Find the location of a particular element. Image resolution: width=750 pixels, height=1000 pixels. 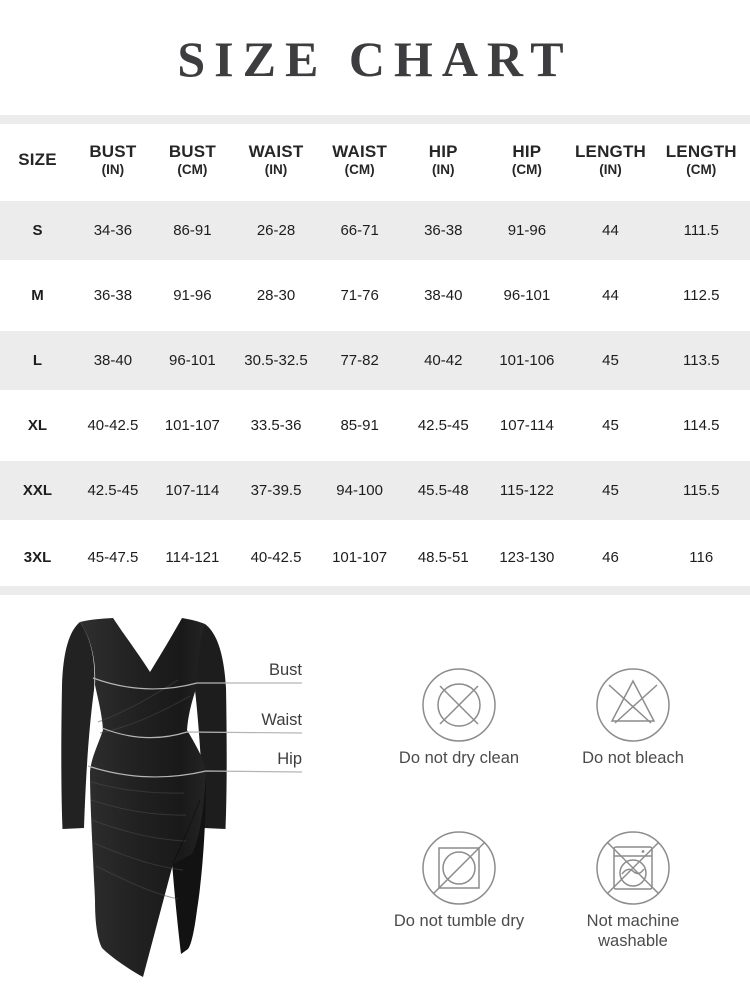

size-label: XXL is located at coordinates (37, 490).